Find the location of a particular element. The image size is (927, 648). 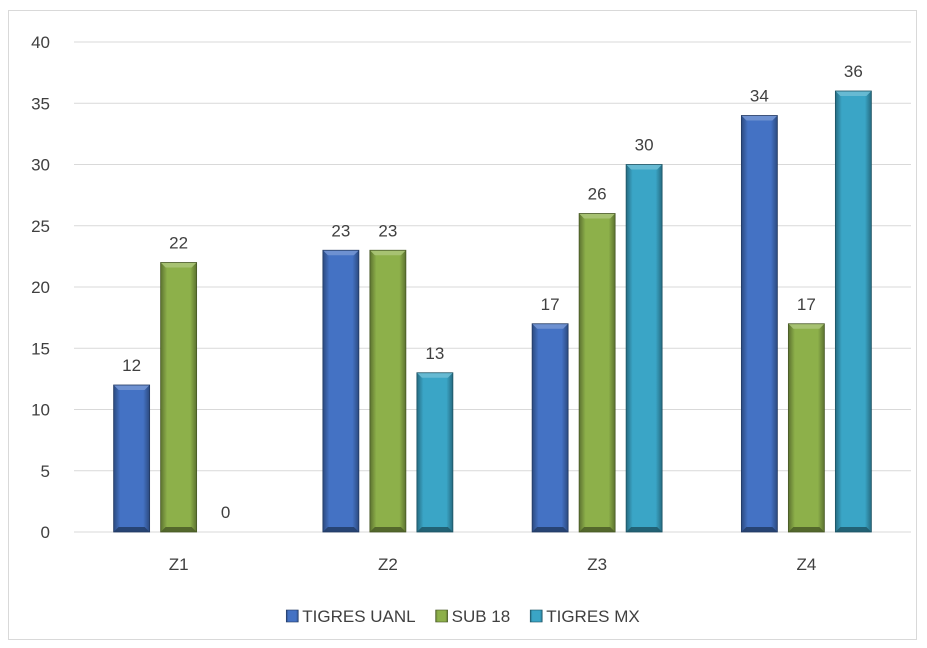

x-tick-label-z4: Z4 is located at coordinates (806, 564).